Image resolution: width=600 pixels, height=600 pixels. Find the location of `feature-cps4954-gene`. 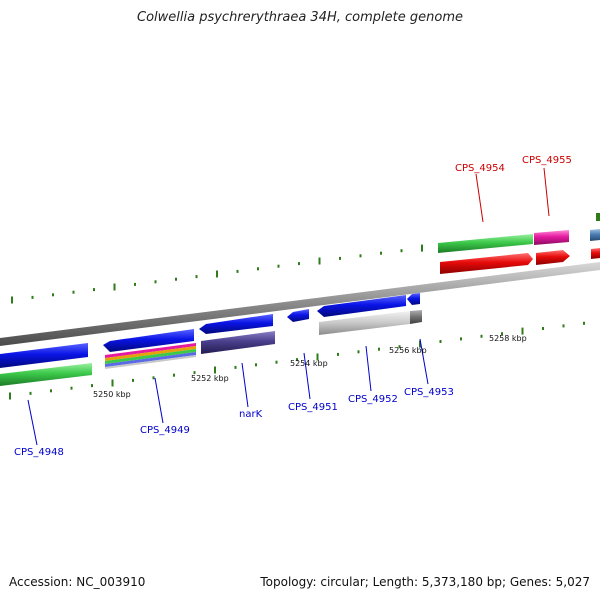

feature-cps4954-gene is located at coordinates (486, 263).